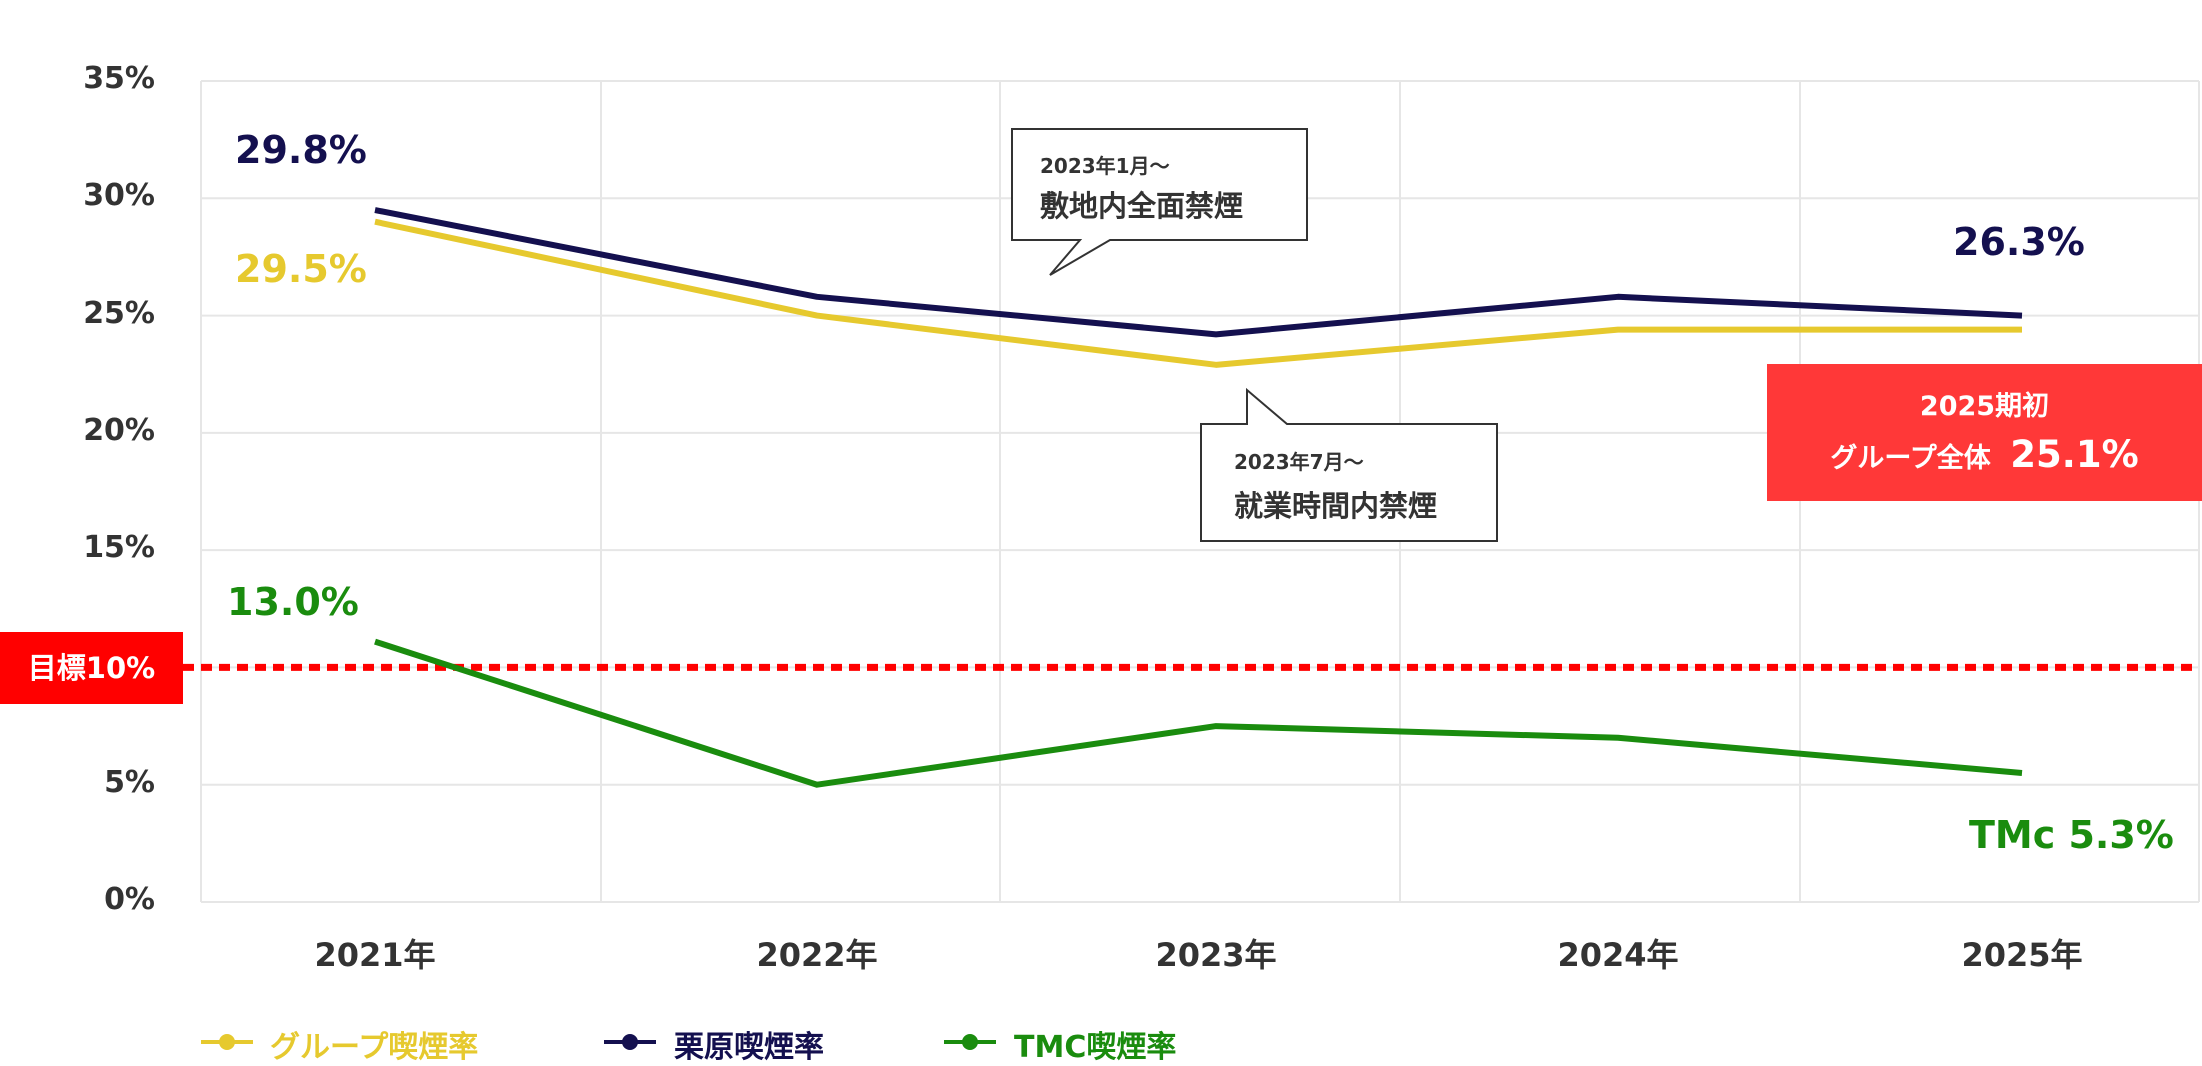  What do you see at coordinates (2071, 835) in the screenshot?
I see `data-label-green-2025: TMc 5.3%` at bounding box center [2071, 835].